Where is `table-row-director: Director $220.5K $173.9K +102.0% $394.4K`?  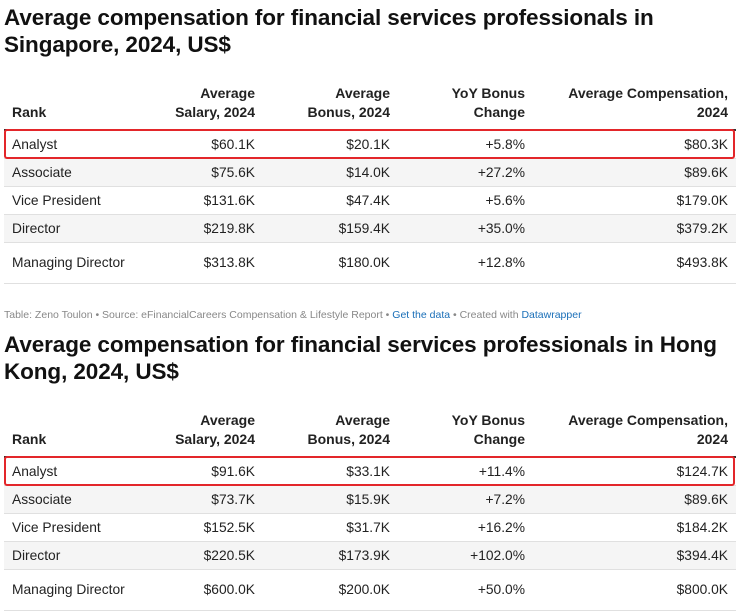
table-row-director: Director $220.5K $173.9K +102.0% $394.4K is located at coordinates (370, 555).